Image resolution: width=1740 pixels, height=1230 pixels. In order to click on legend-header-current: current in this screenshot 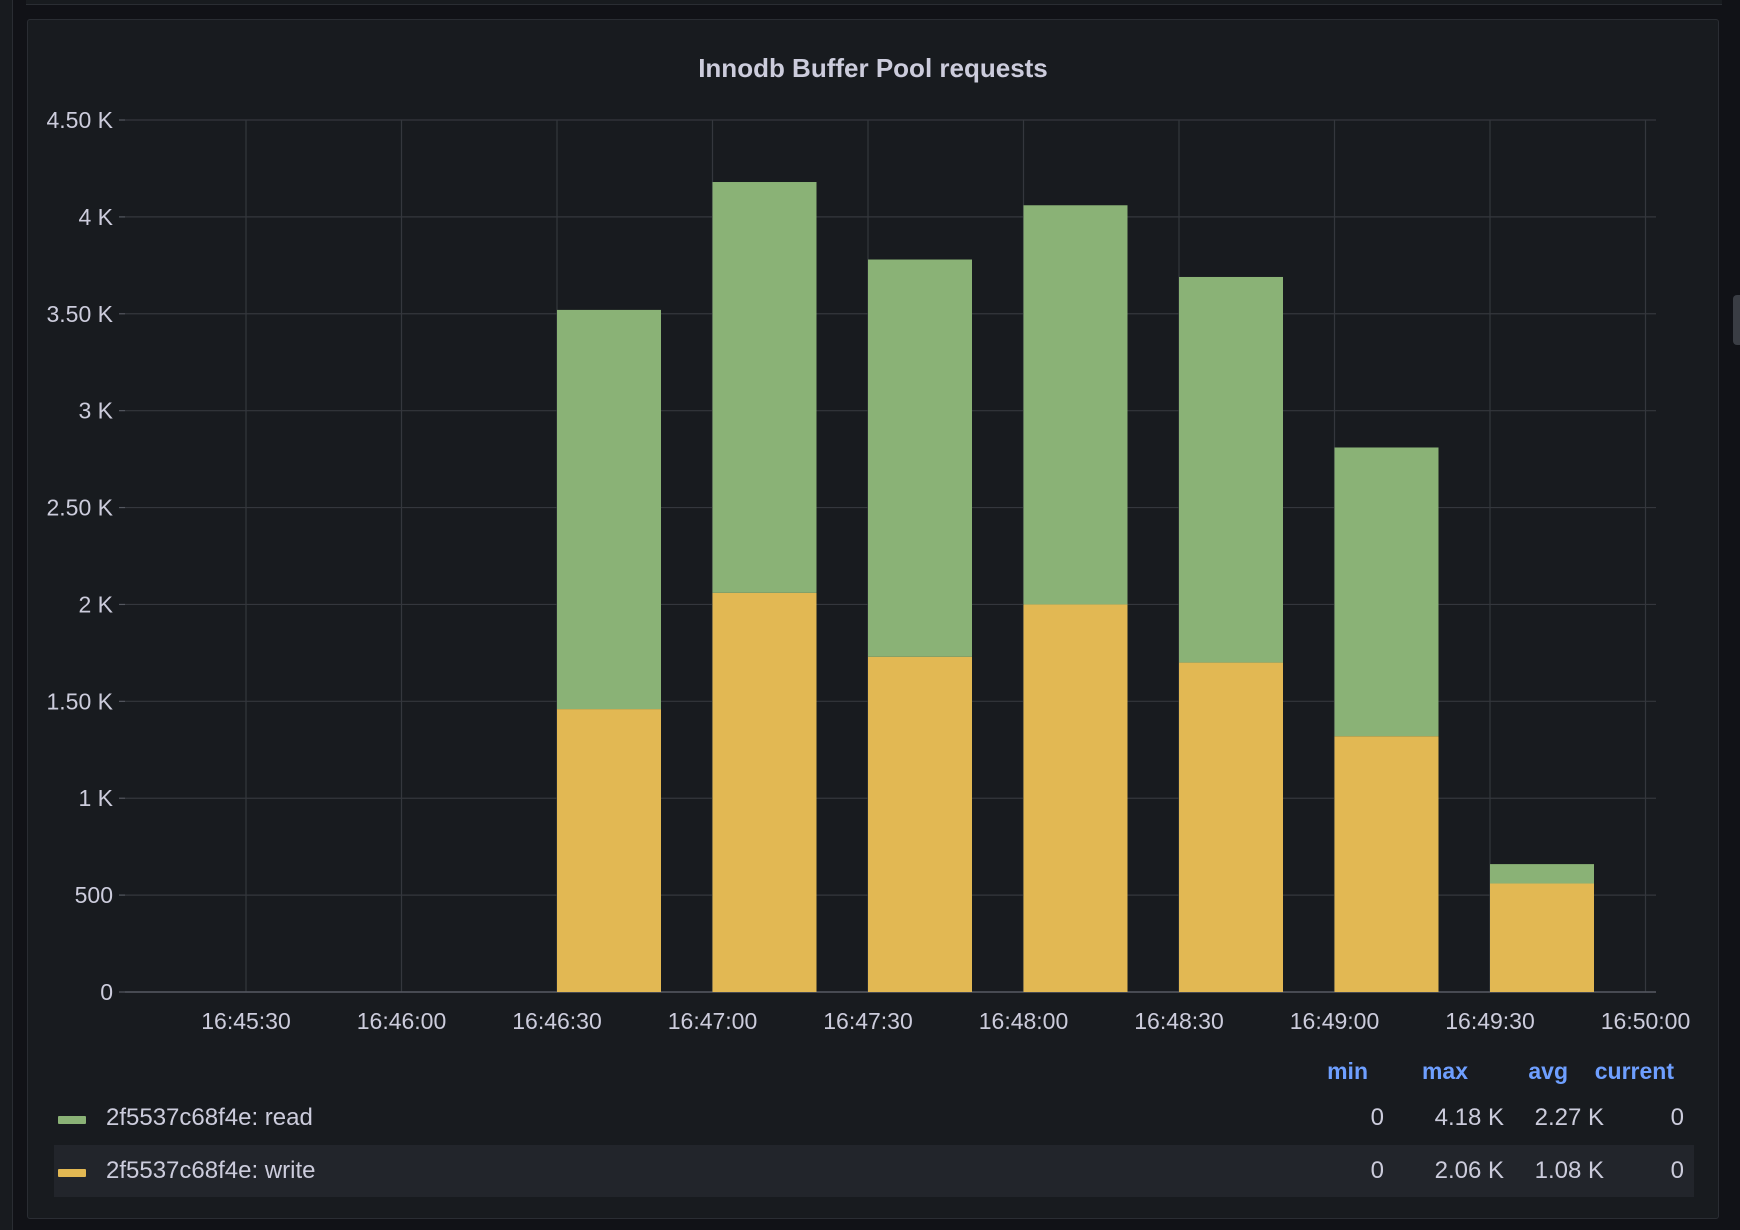, I will do `click(1634, 1071)`.